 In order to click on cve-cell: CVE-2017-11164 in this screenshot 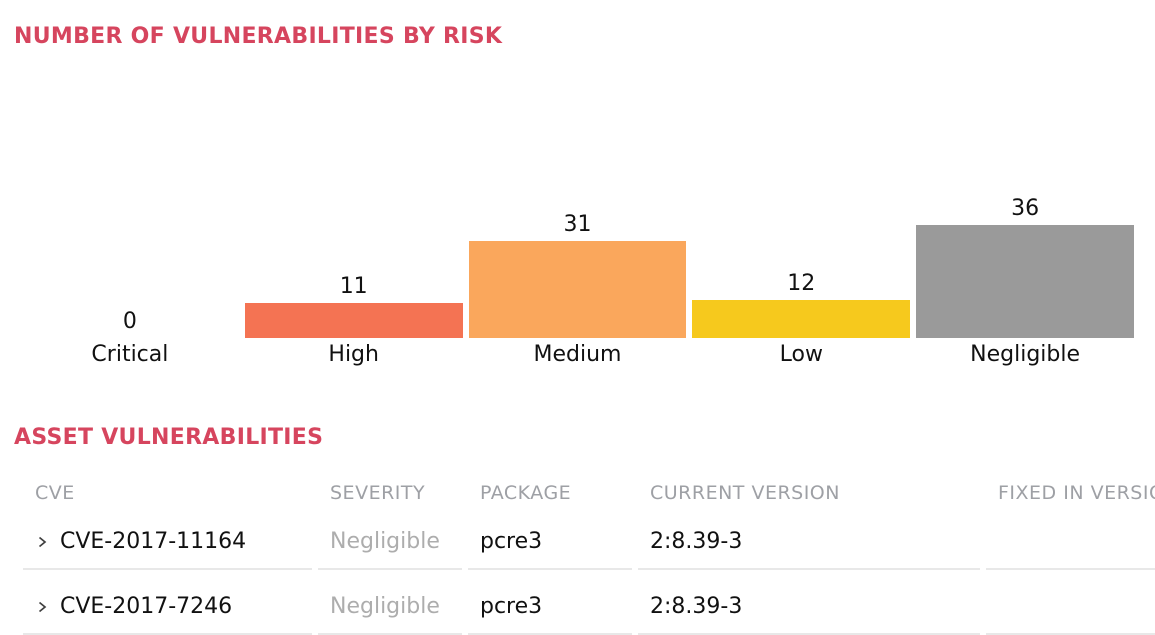, I will do `click(167, 542)`.